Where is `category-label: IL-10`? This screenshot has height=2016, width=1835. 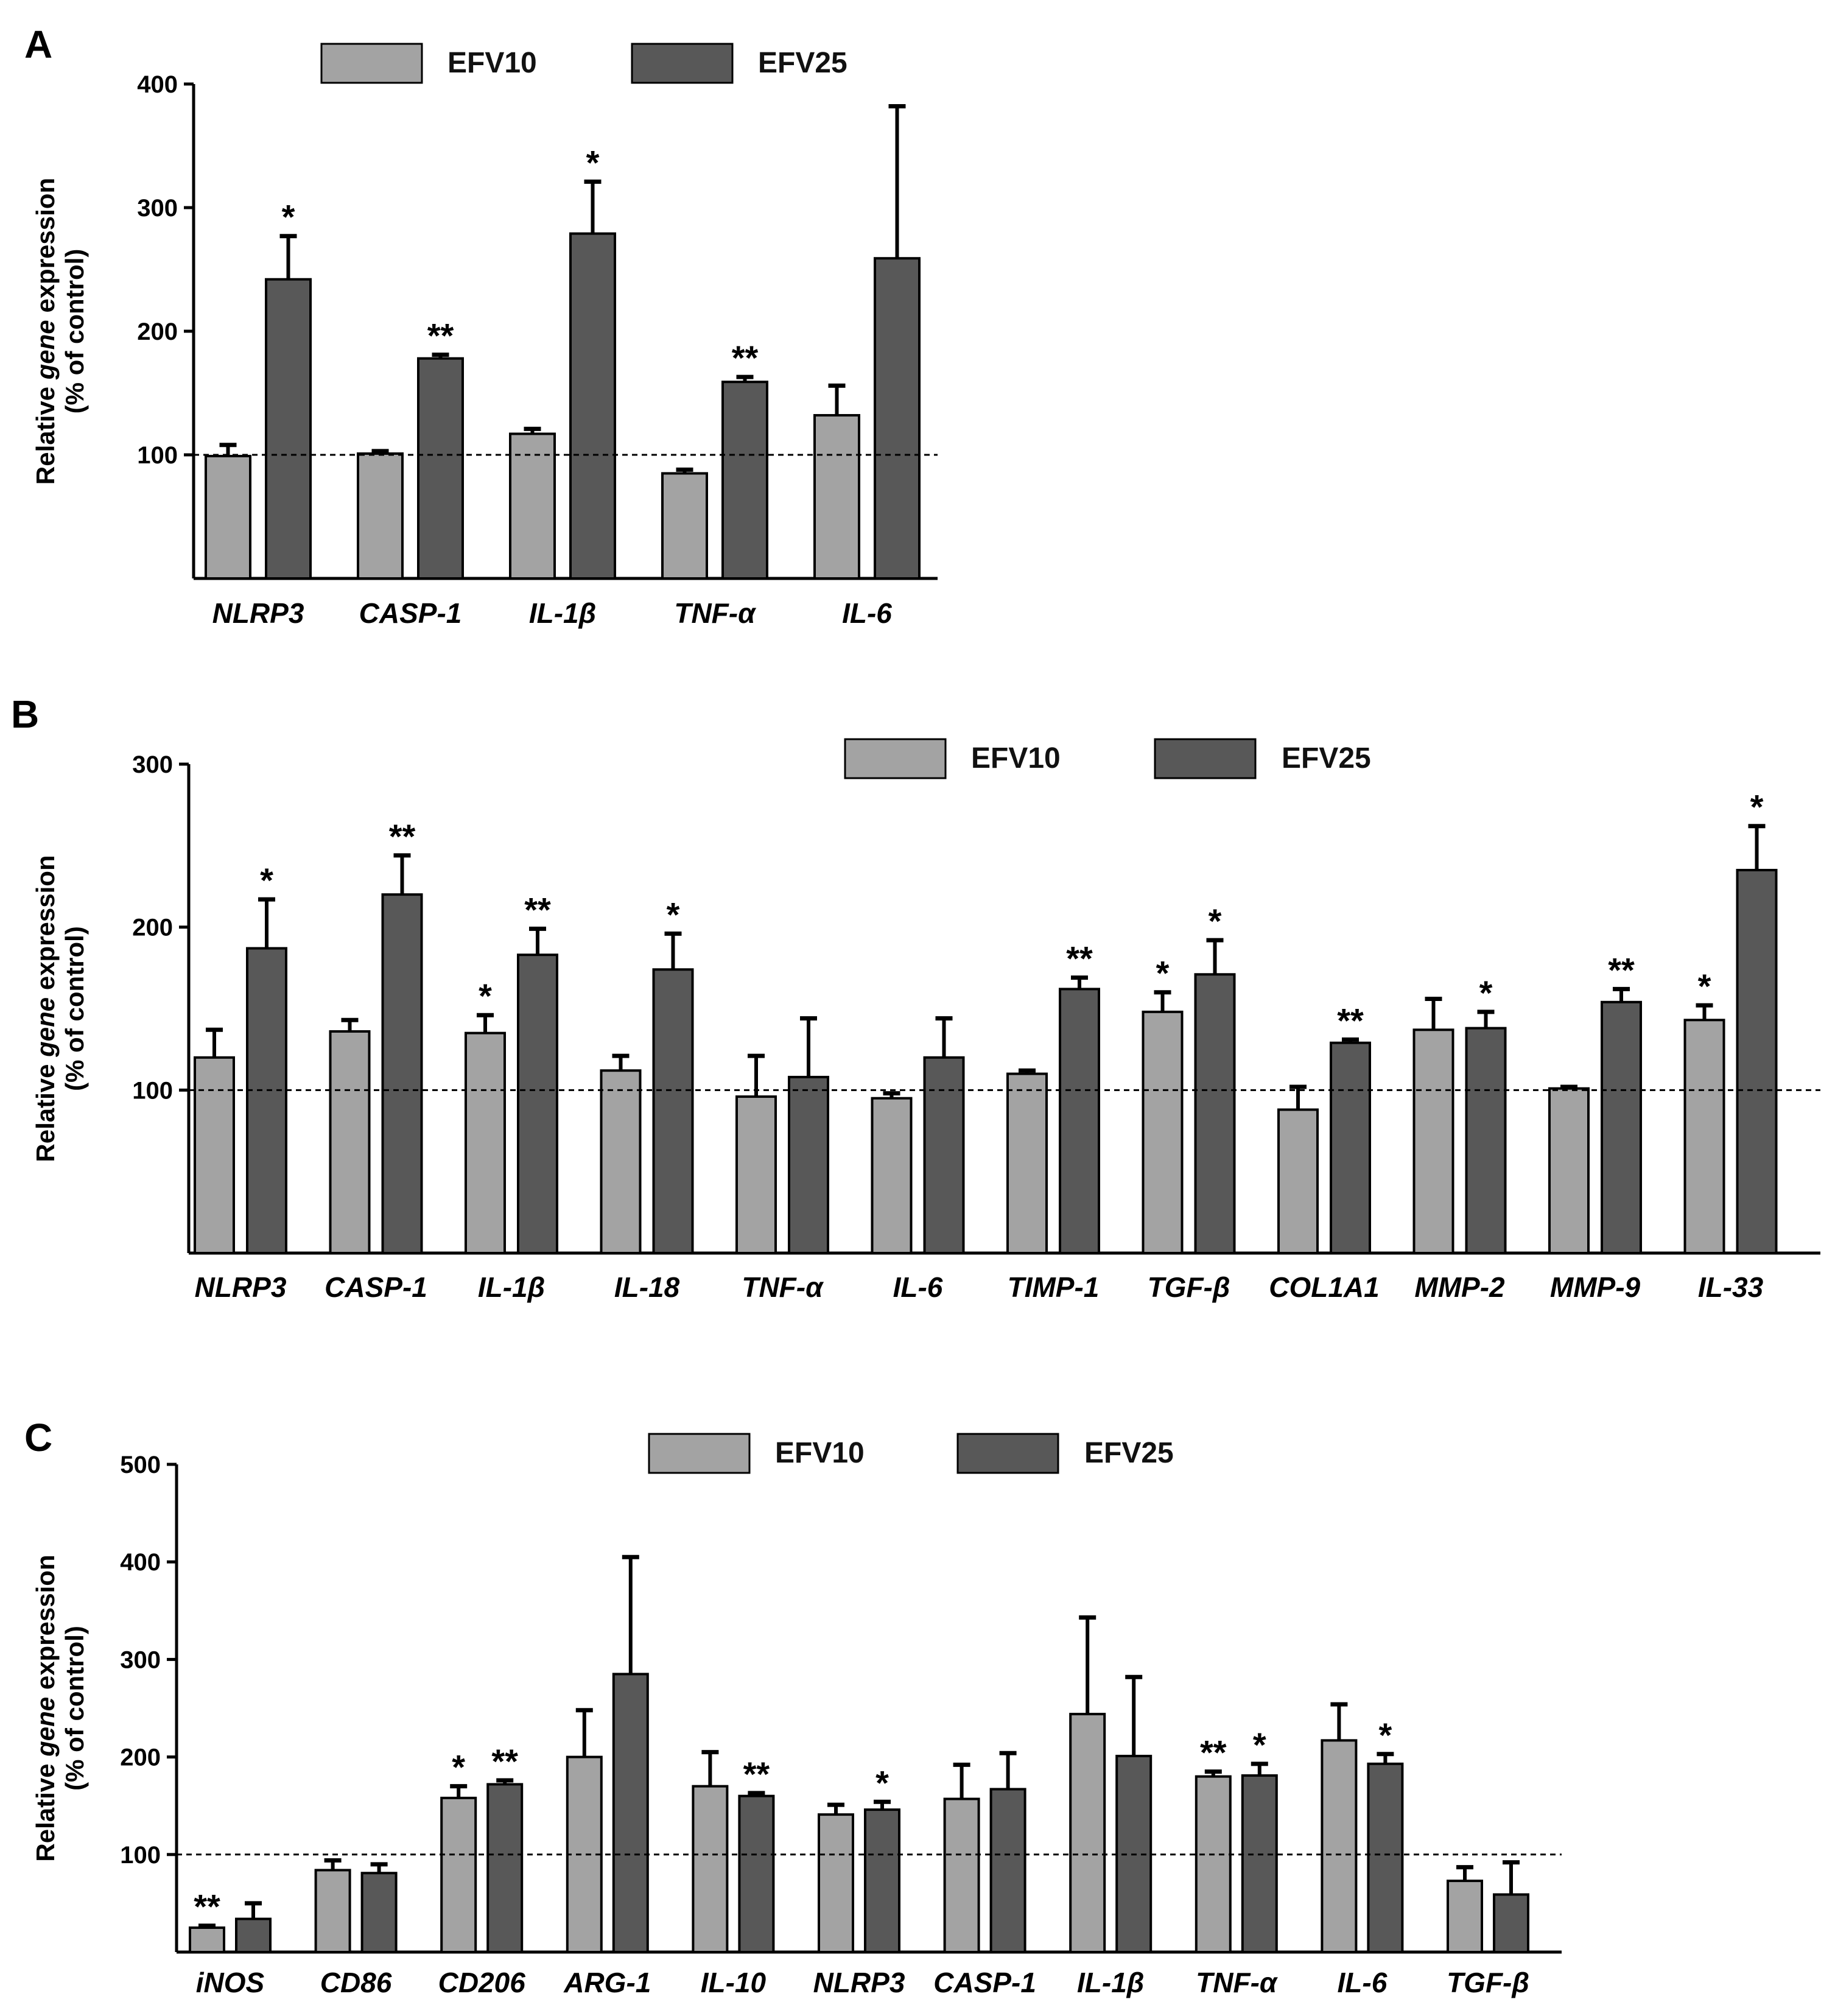
category-label: IL-10 is located at coordinates (734, 1982).